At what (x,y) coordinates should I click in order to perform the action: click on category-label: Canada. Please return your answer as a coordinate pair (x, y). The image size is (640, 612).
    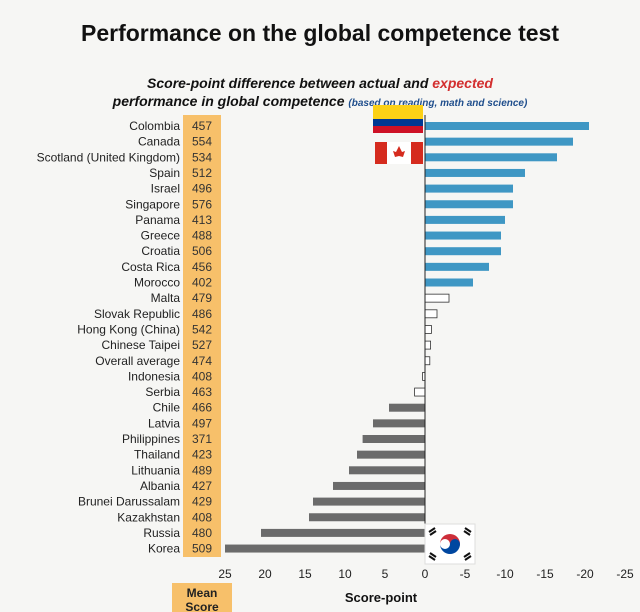
    Looking at the image, I should click on (159, 142).